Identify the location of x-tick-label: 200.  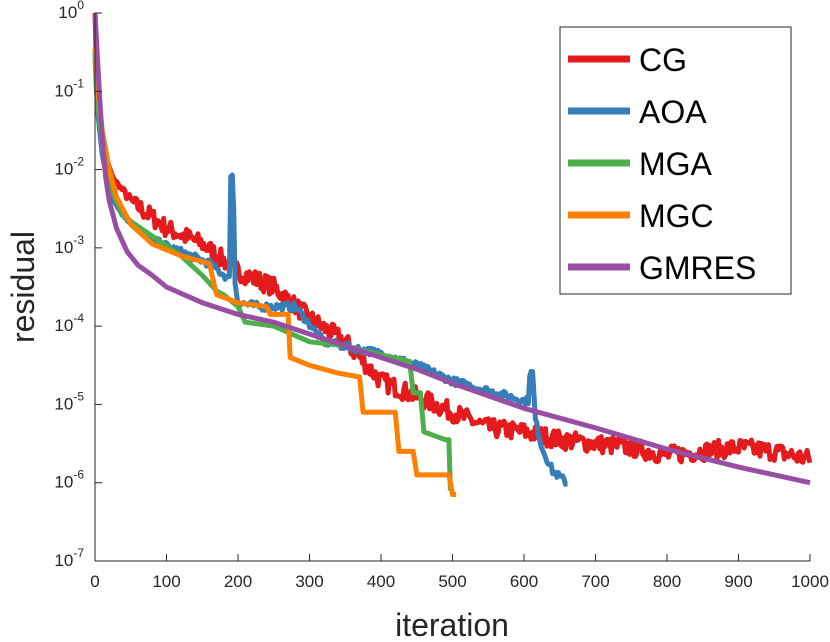
(238, 581).